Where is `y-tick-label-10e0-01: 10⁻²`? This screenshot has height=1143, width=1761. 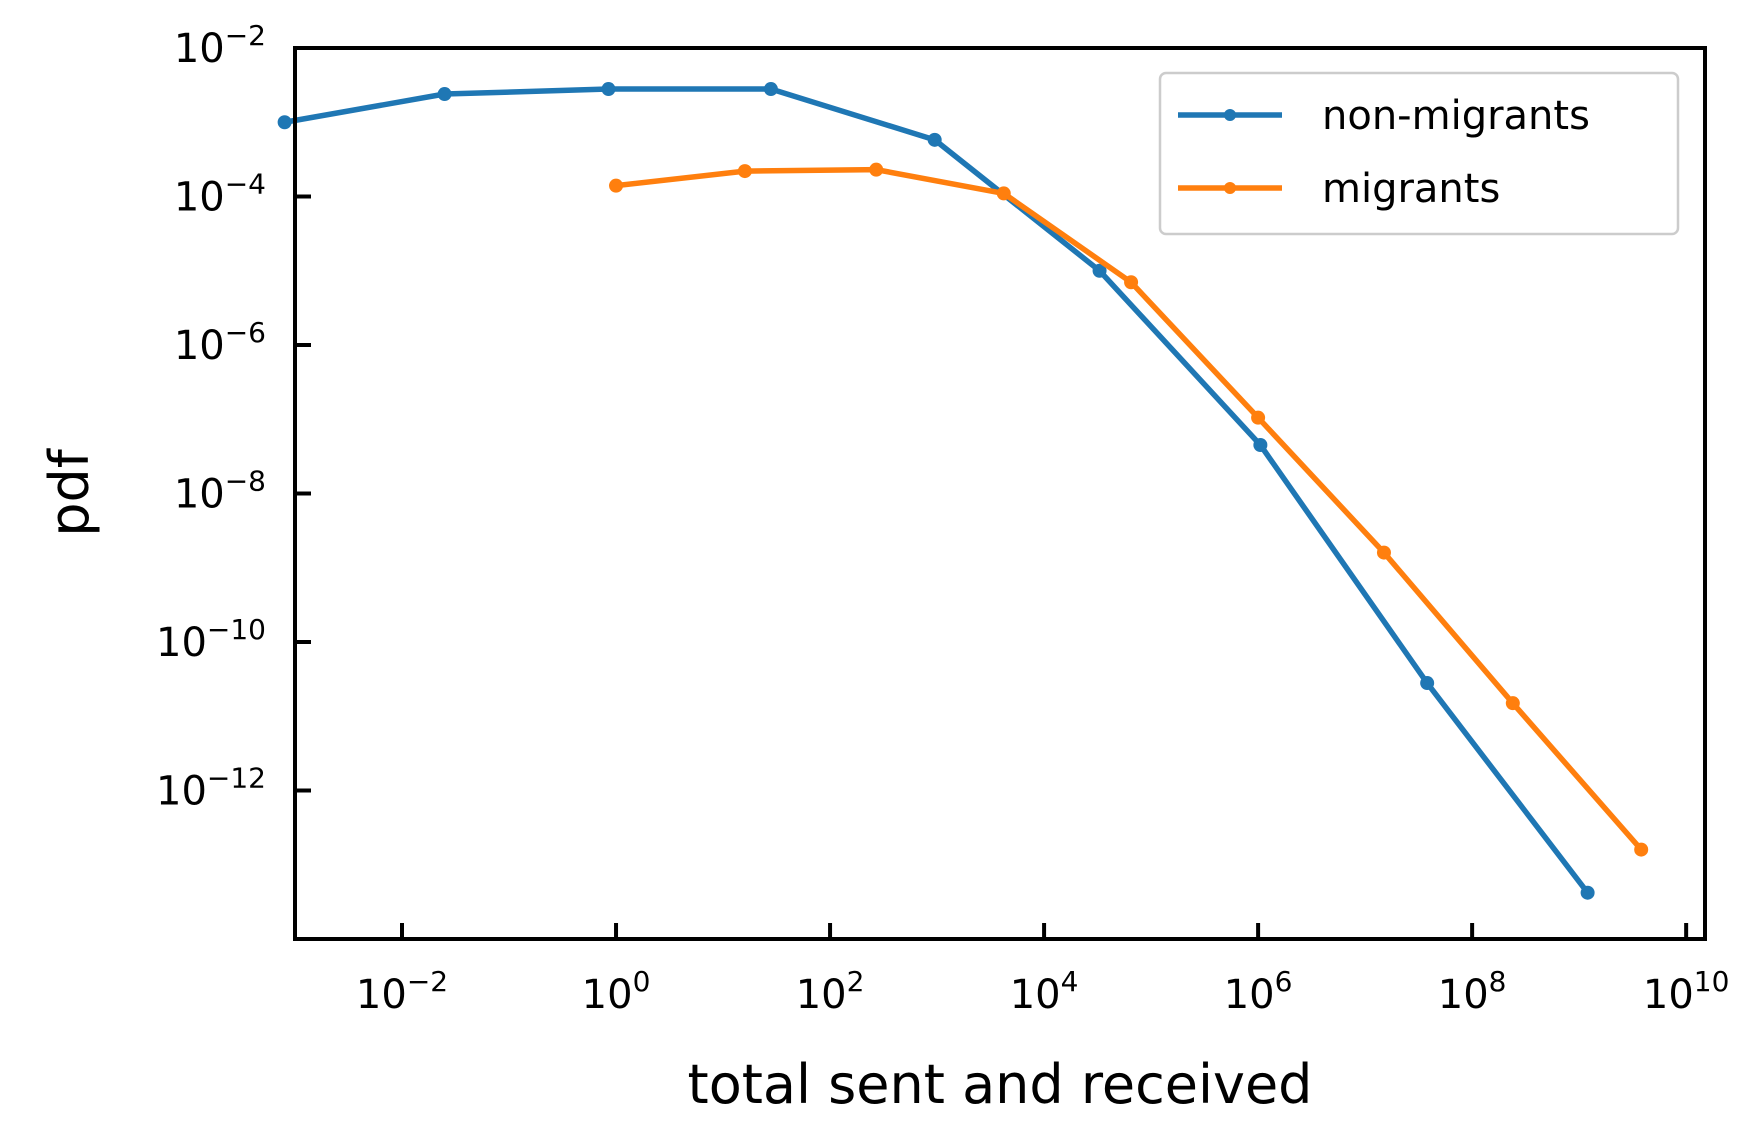 y-tick-label-10e0-01: 10⁻² is located at coordinates (220, 45).